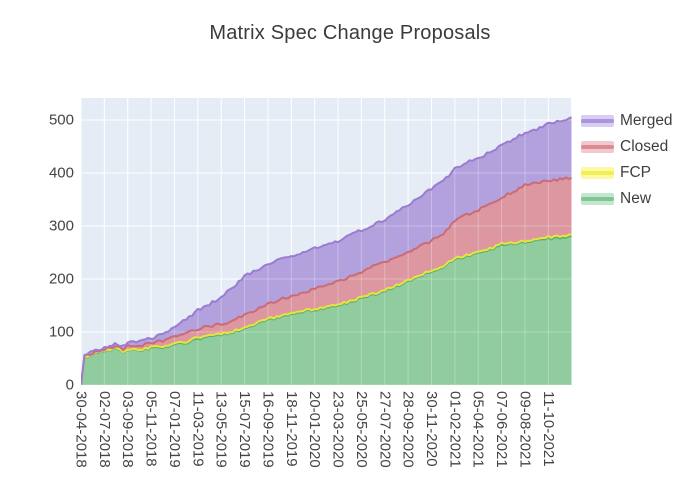 This screenshot has width=700, height=500. I want to click on legend-item-fcp: FCP, so click(627, 173).